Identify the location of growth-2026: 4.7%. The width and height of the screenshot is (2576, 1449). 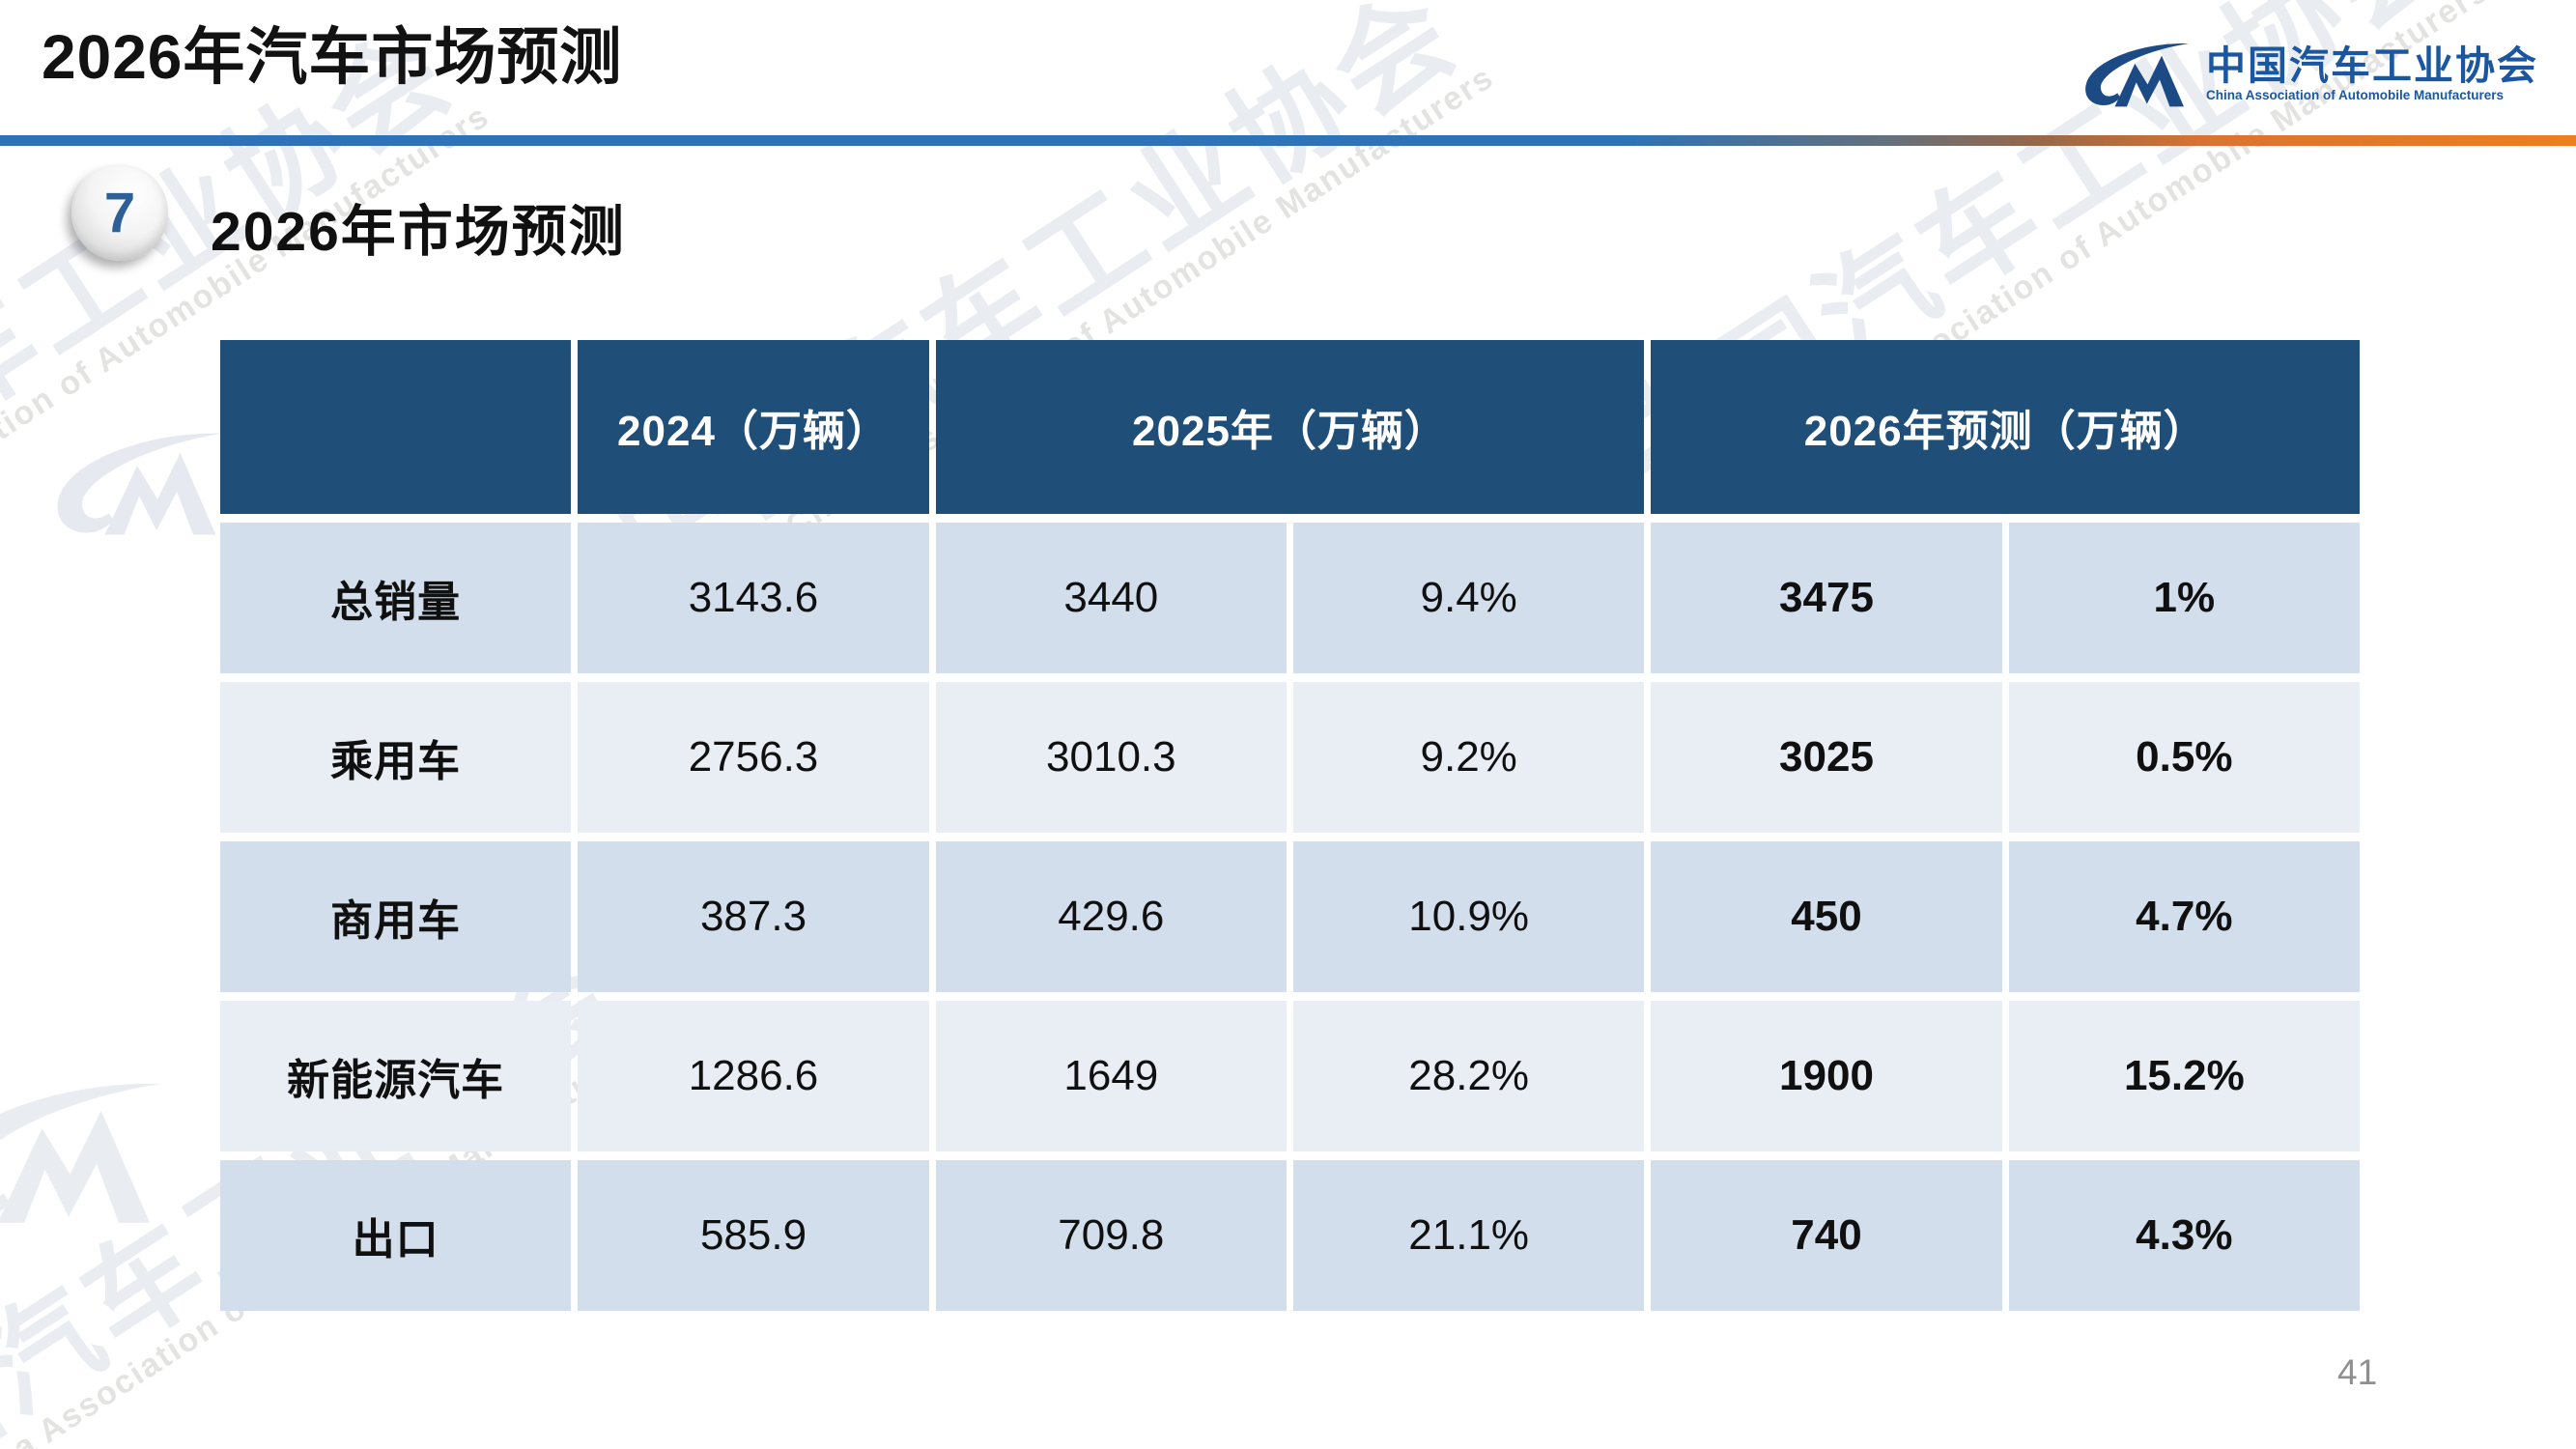
(2184, 916).